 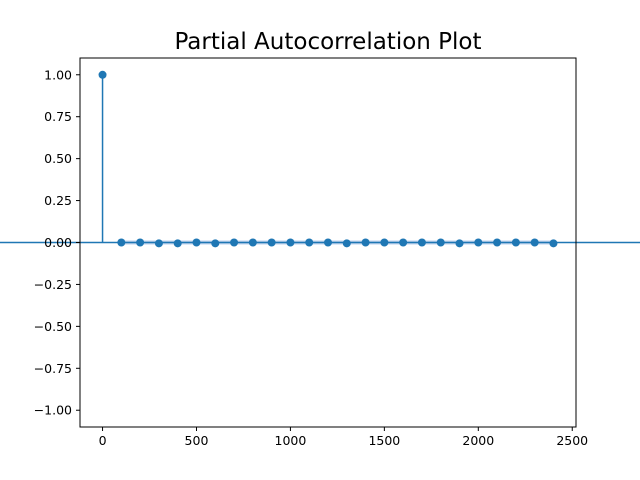 I want to click on y-tick-label: 0.50, so click(x=58, y=158).